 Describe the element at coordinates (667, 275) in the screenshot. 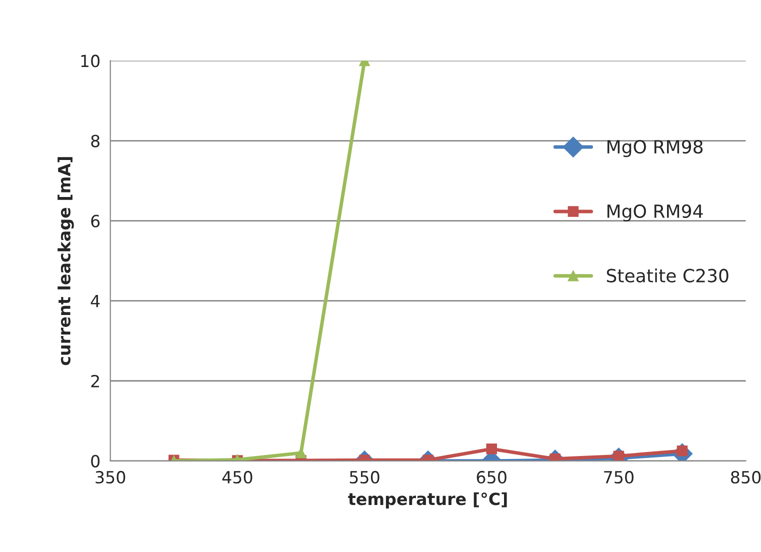

I see `legend-label: Steatite C230` at that location.